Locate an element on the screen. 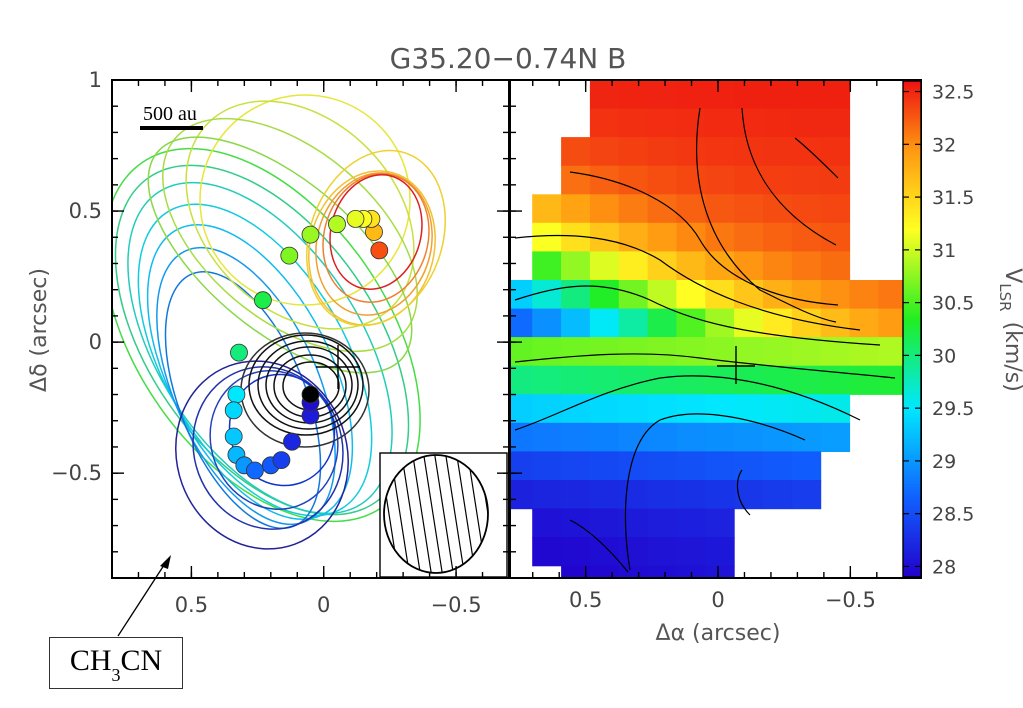 This screenshot has height=708, width=1023. x-tick-label-left: −0.5 is located at coordinates (456, 605).